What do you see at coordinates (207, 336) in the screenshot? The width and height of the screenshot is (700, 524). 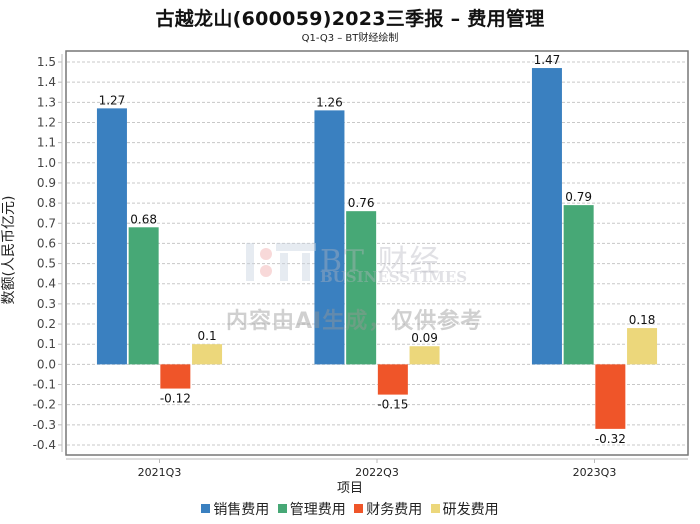 I see `data-label: 0.1` at bounding box center [207, 336].